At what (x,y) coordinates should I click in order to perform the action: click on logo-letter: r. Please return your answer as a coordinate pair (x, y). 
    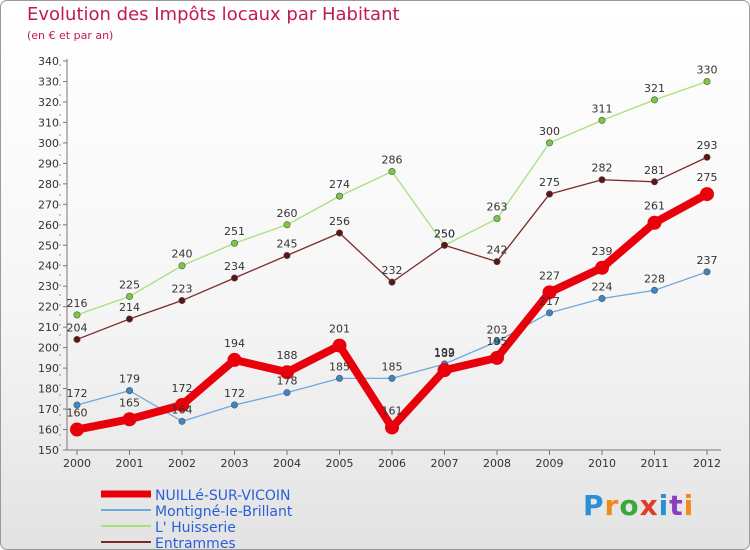
    Looking at the image, I should click on (612, 505).